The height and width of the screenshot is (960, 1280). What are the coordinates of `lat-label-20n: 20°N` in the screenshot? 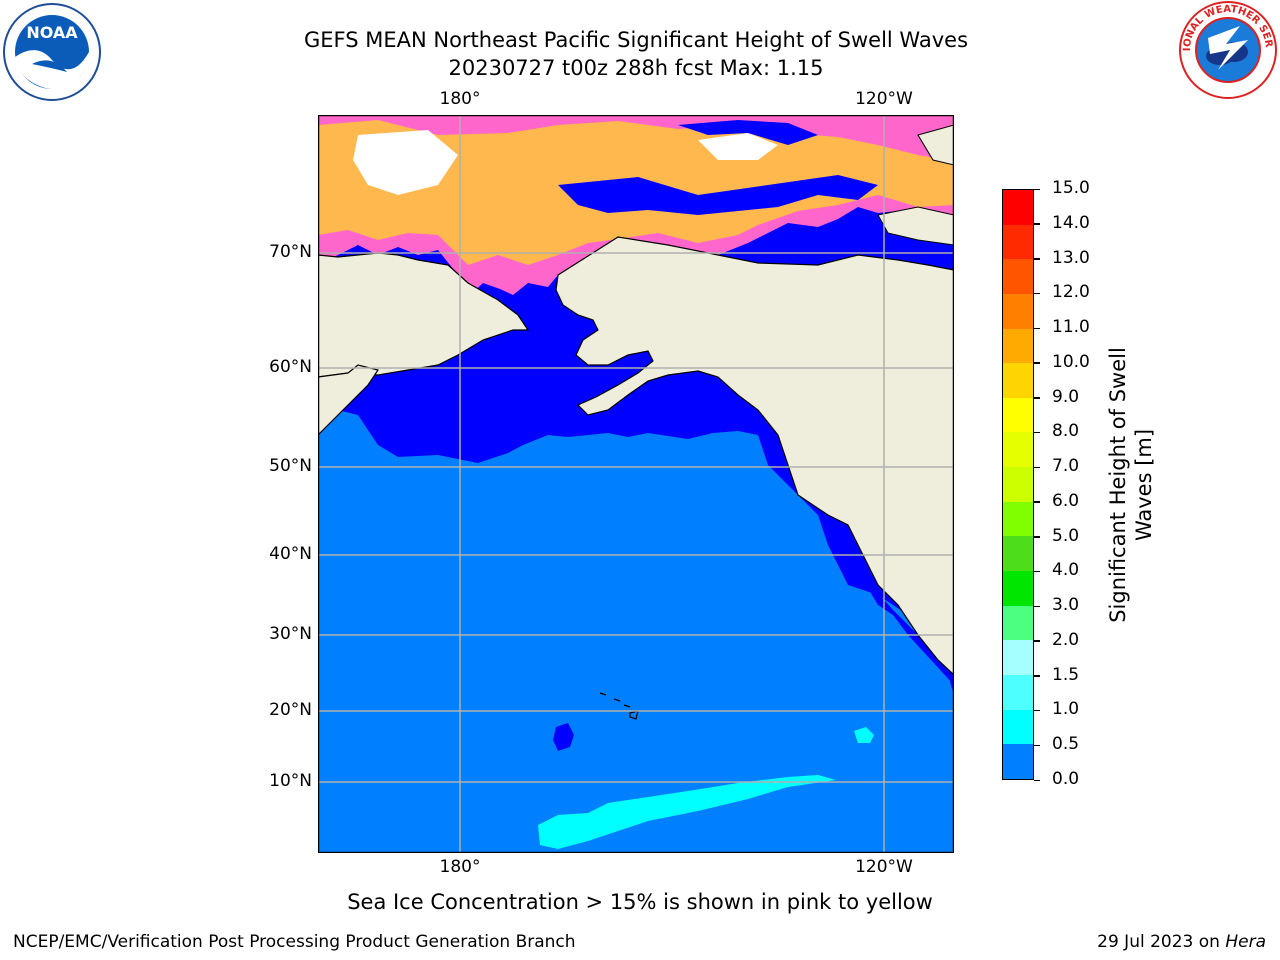 It's located at (290, 710).